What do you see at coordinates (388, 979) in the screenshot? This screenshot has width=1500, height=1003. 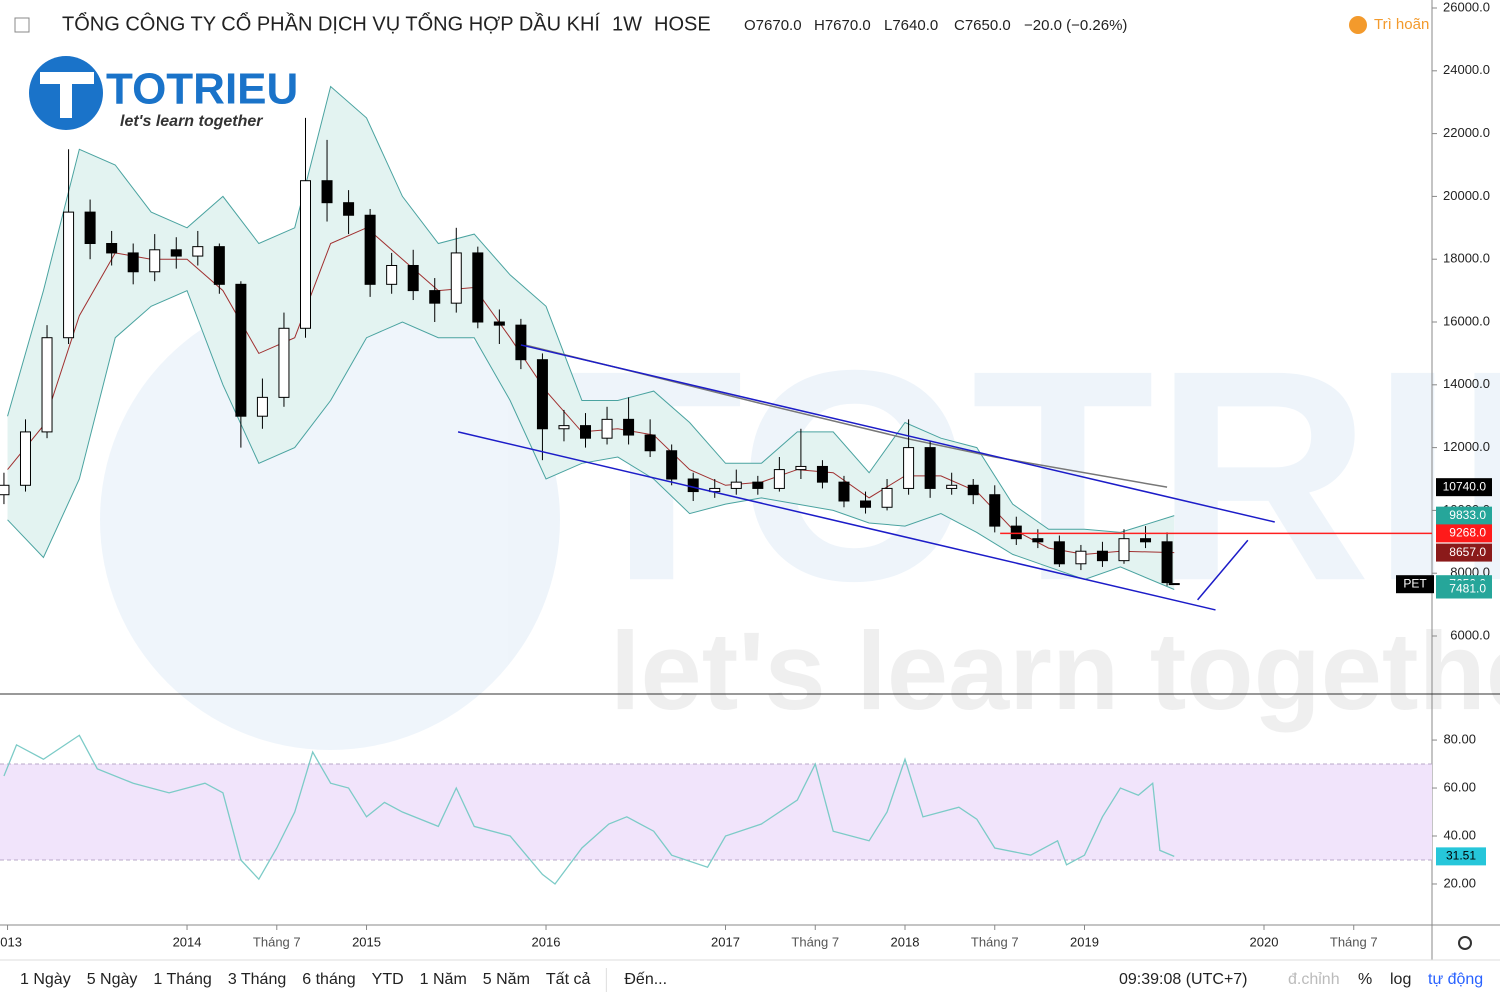 I see `range-button: YTD` at bounding box center [388, 979].